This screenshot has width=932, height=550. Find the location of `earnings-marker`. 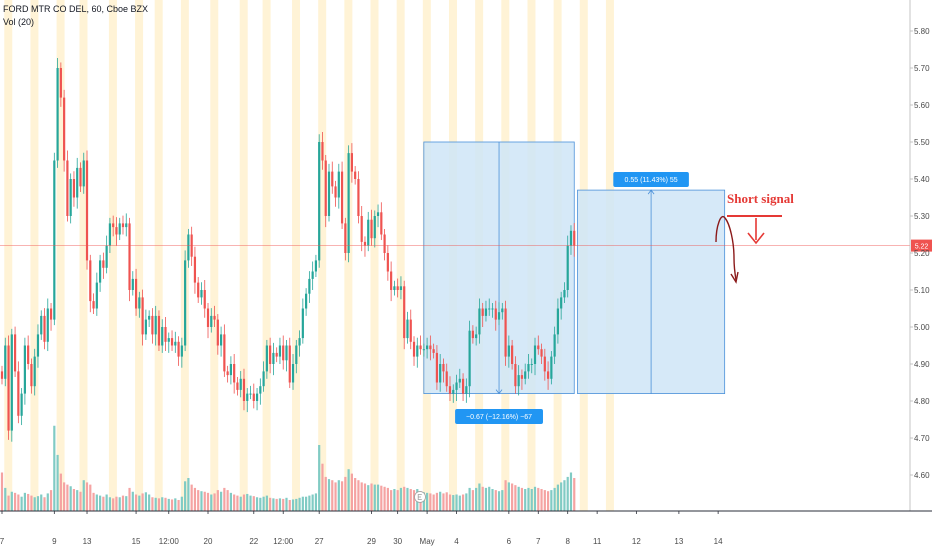

earnings-marker is located at coordinates (420, 497).